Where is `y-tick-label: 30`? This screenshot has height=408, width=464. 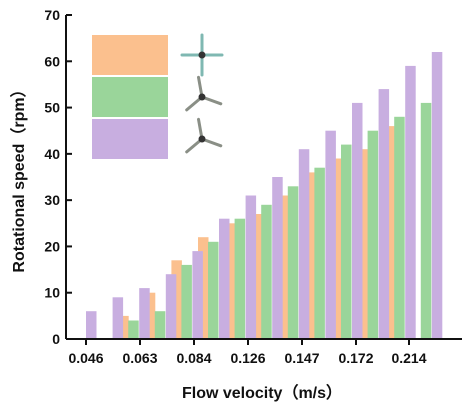 y-tick-label: 30 is located at coordinates (52, 200).